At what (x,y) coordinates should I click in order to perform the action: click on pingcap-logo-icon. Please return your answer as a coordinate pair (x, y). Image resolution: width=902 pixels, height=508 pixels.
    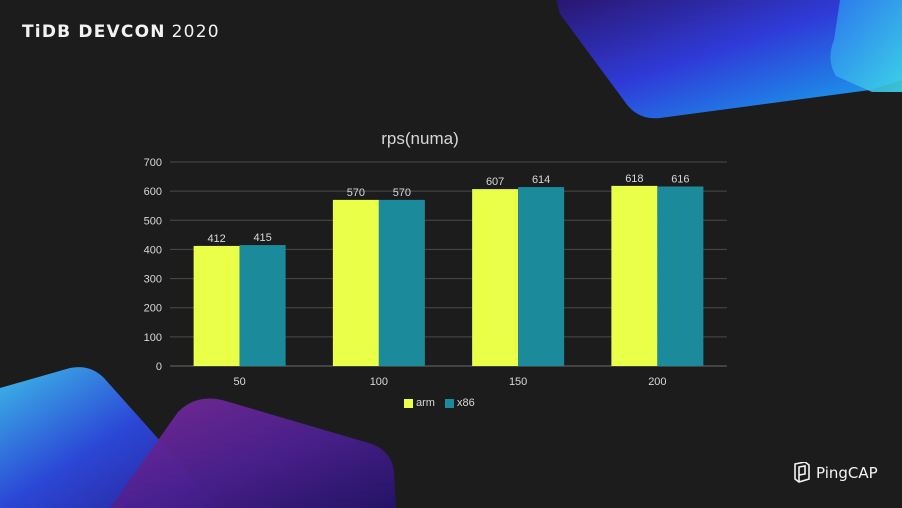
    Looking at the image, I should click on (802, 472).